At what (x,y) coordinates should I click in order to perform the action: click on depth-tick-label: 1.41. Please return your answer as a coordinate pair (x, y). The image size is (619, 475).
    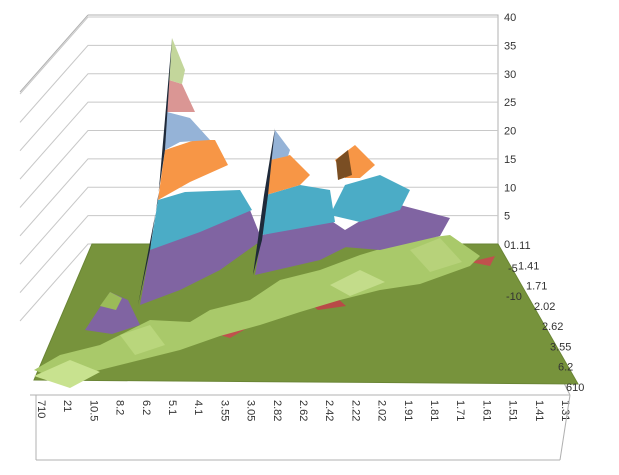
    Looking at the image, I should click on (528, 266).